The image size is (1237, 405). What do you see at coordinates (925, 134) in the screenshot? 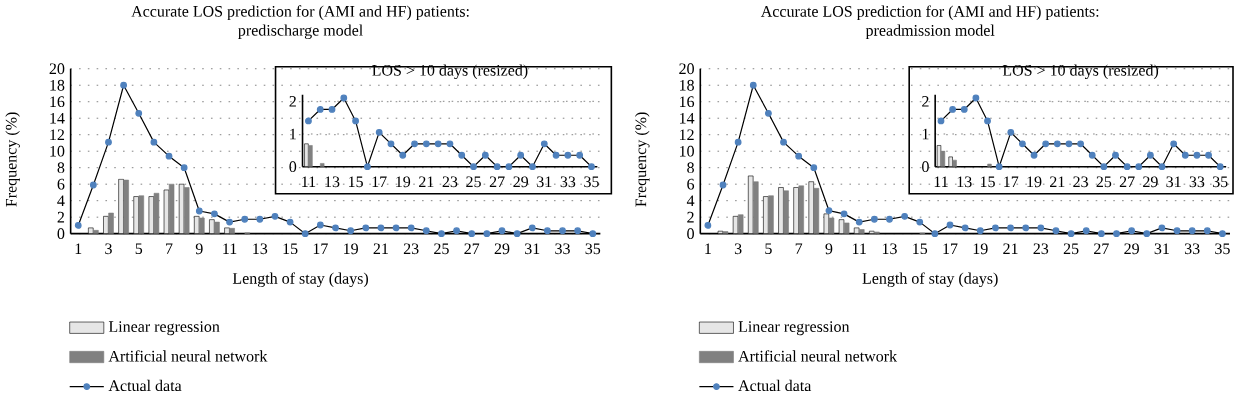
I see `y-tick-label: 1` at bounding box center [925, 134].